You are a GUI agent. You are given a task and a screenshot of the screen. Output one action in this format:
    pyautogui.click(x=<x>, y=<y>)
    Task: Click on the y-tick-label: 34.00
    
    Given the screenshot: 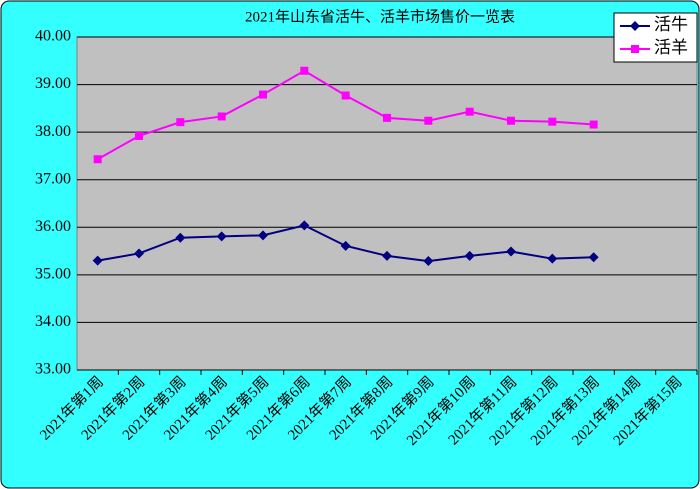 What is the action you would take?
    pyautogui.click(x=53, y=321)
    